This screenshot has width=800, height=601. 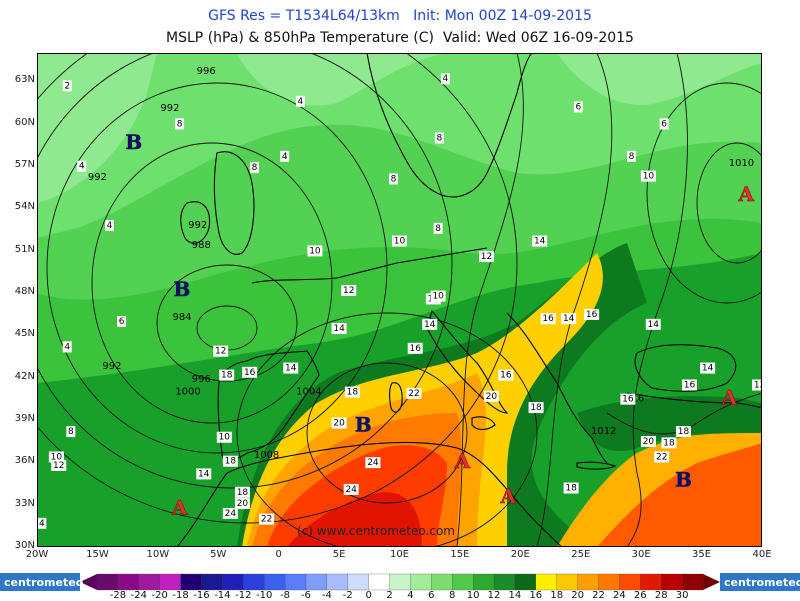 I want to click on colorbar-tick-label: -24, so click(x=138, y=595).